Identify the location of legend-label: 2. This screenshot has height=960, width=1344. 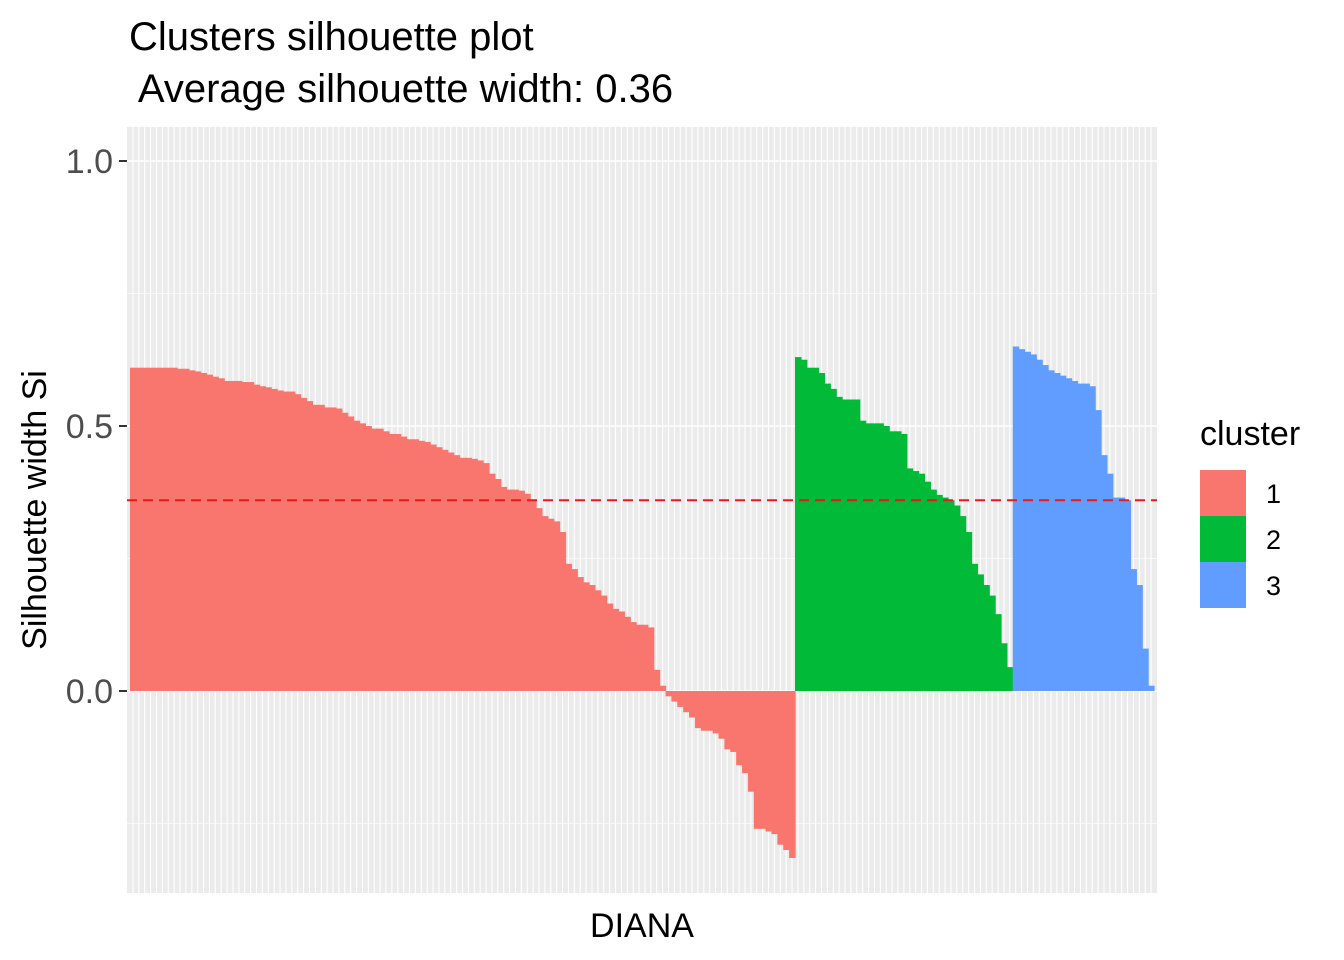
(1273, 540).